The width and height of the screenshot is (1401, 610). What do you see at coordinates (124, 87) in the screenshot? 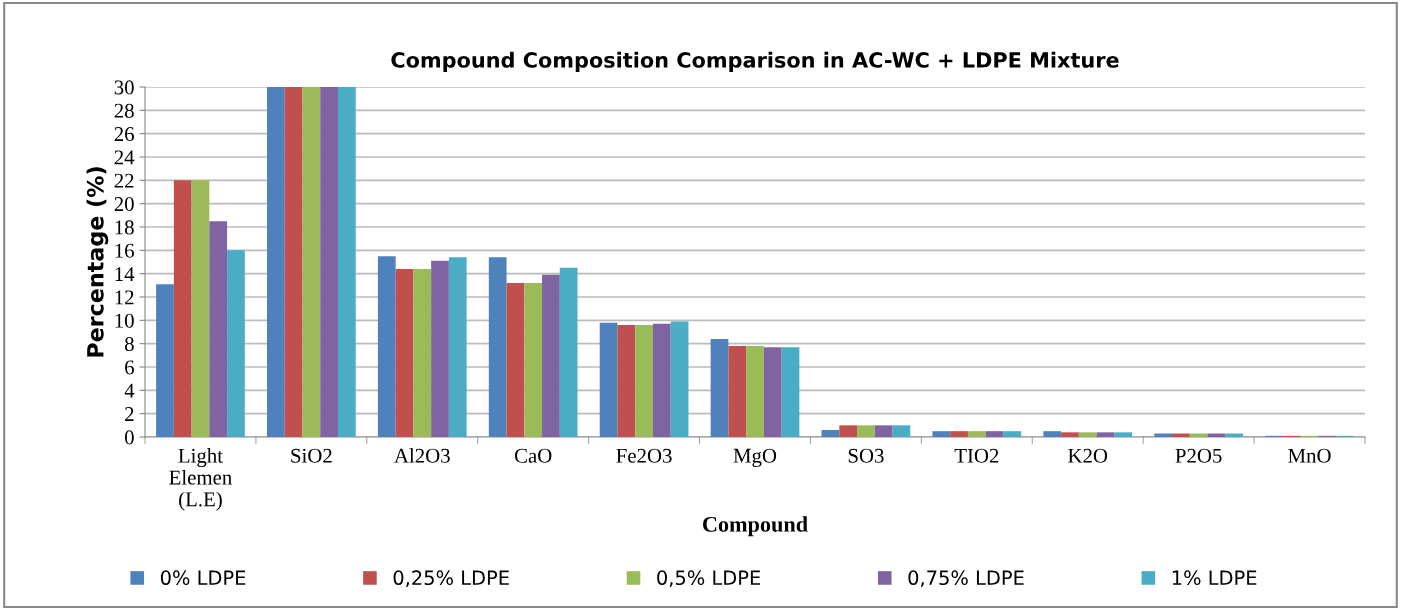
I see `y-tick-label: 30` at bounding box center [124, 87].